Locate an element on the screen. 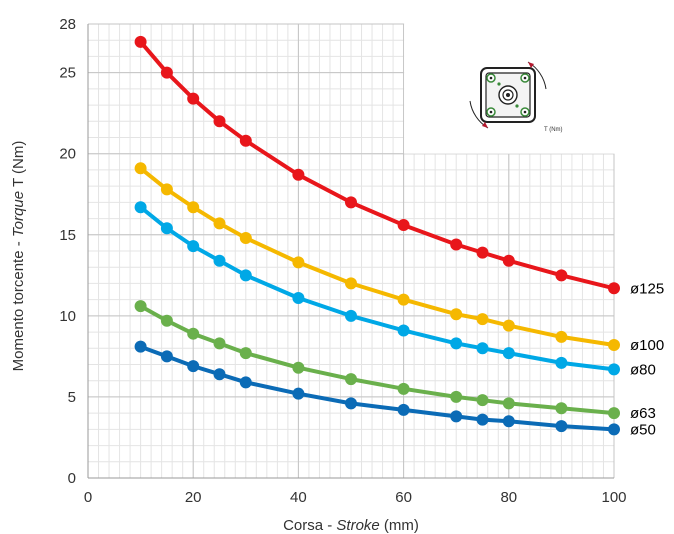 The image size is (674, 534). y-tick-label: 20 is located at coordinates (67, 154).